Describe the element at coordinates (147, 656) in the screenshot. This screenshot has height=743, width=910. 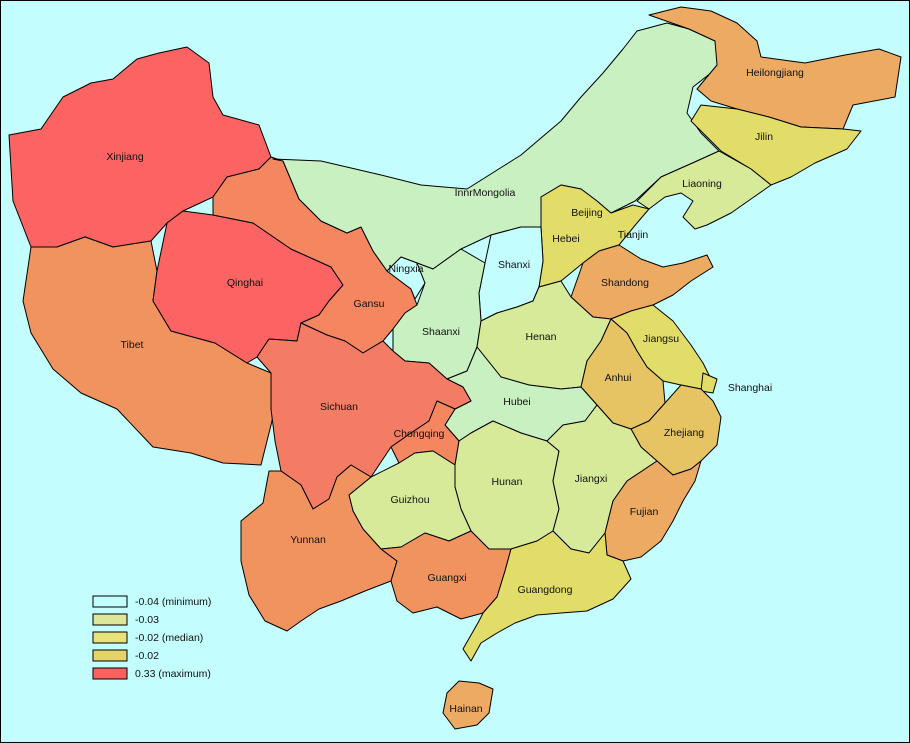
I see `legend-label: -0.02` at that location.